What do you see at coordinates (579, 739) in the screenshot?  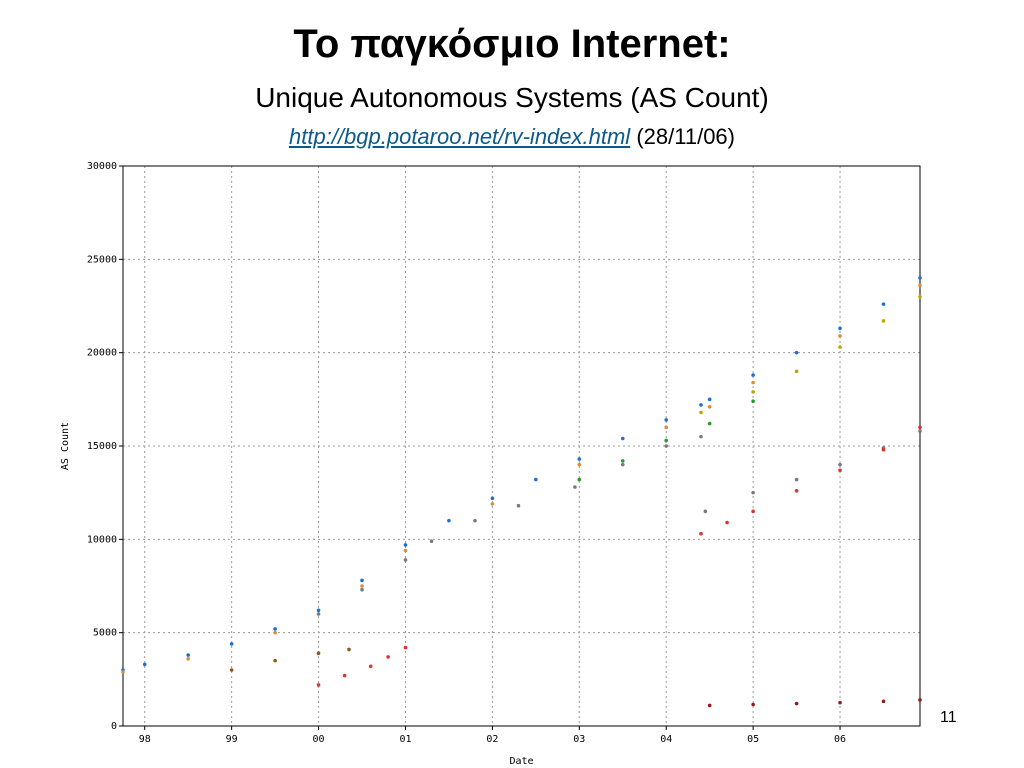 I see `x-tick-label: 03` at bounding box center [579, 739].